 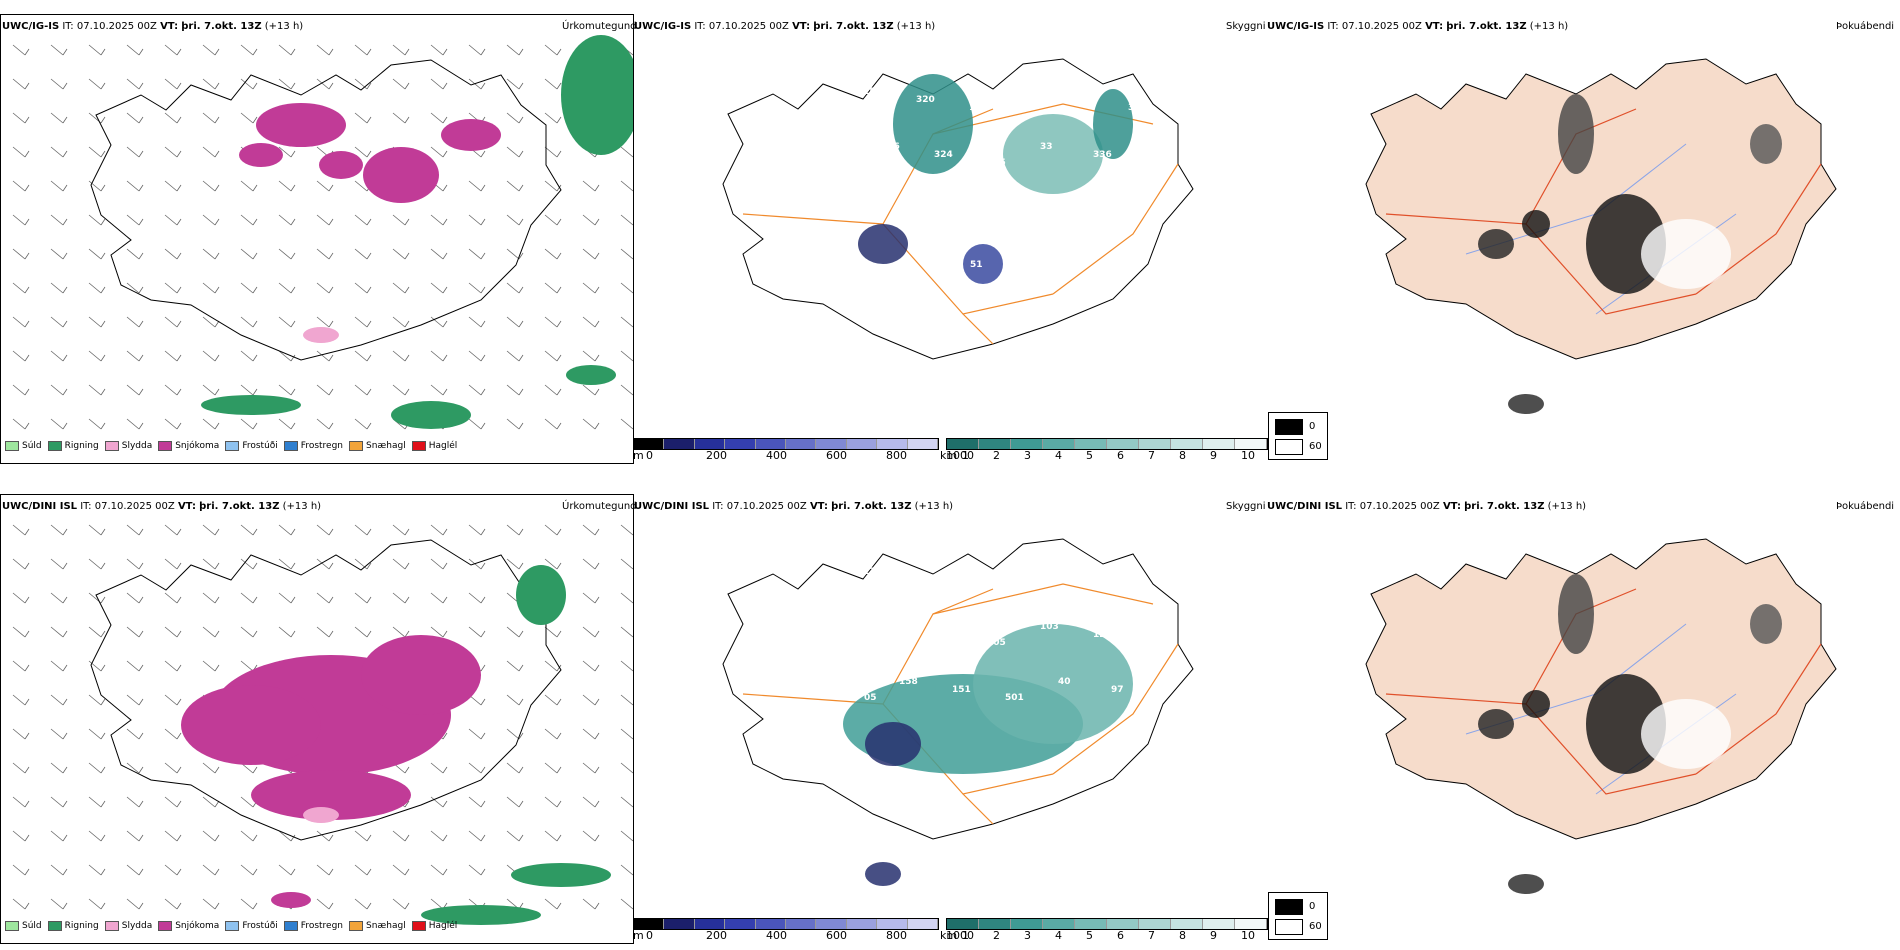 What do you see at coordinates (908, 202) in the screenshot?
I see `cloud-base-label: 355` at bounding box center [908, 202].